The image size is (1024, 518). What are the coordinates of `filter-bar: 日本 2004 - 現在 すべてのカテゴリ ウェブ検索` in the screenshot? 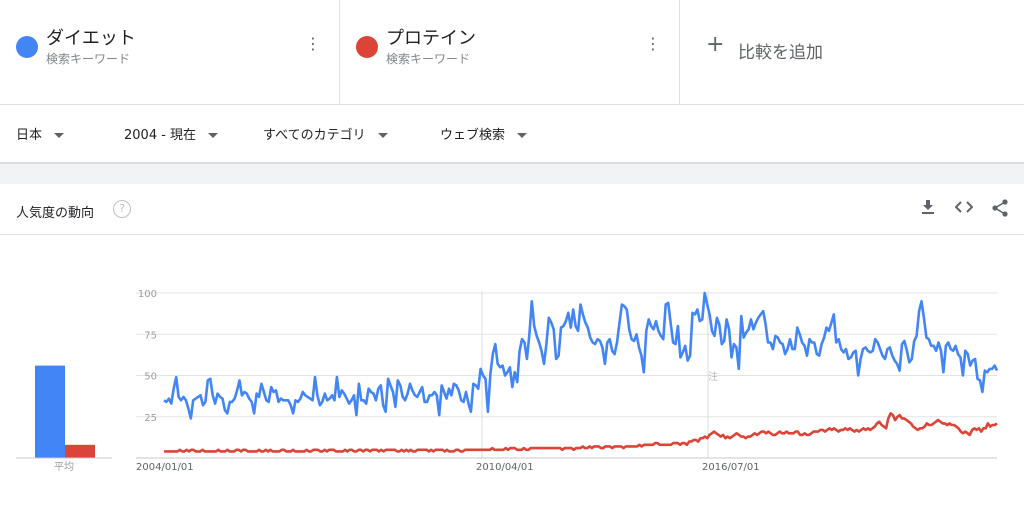 It's located at (512, 134).